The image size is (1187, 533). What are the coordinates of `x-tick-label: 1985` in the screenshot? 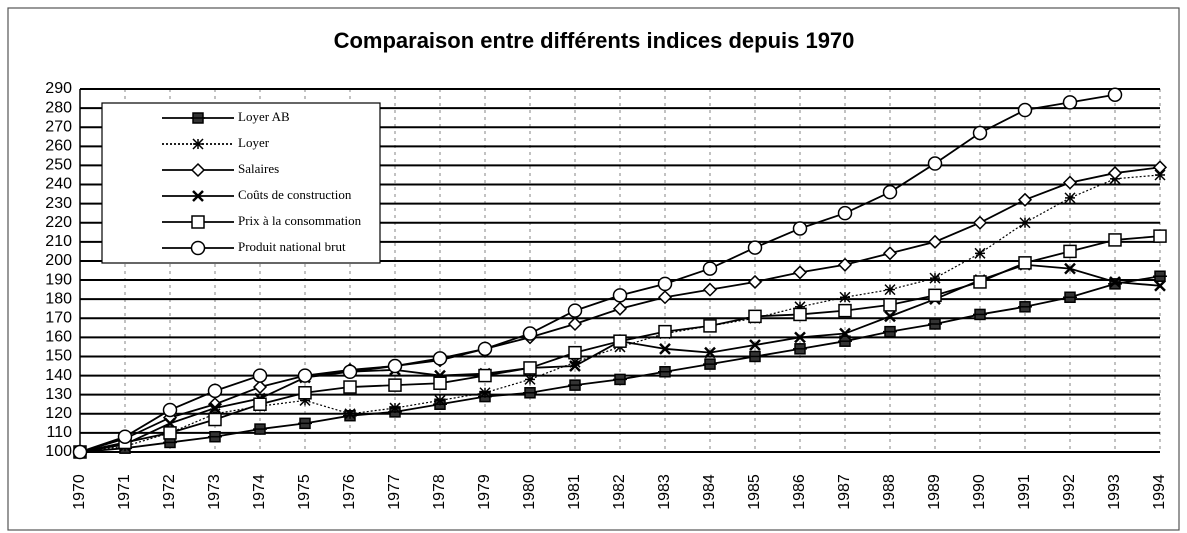 It's located at (754, 492).